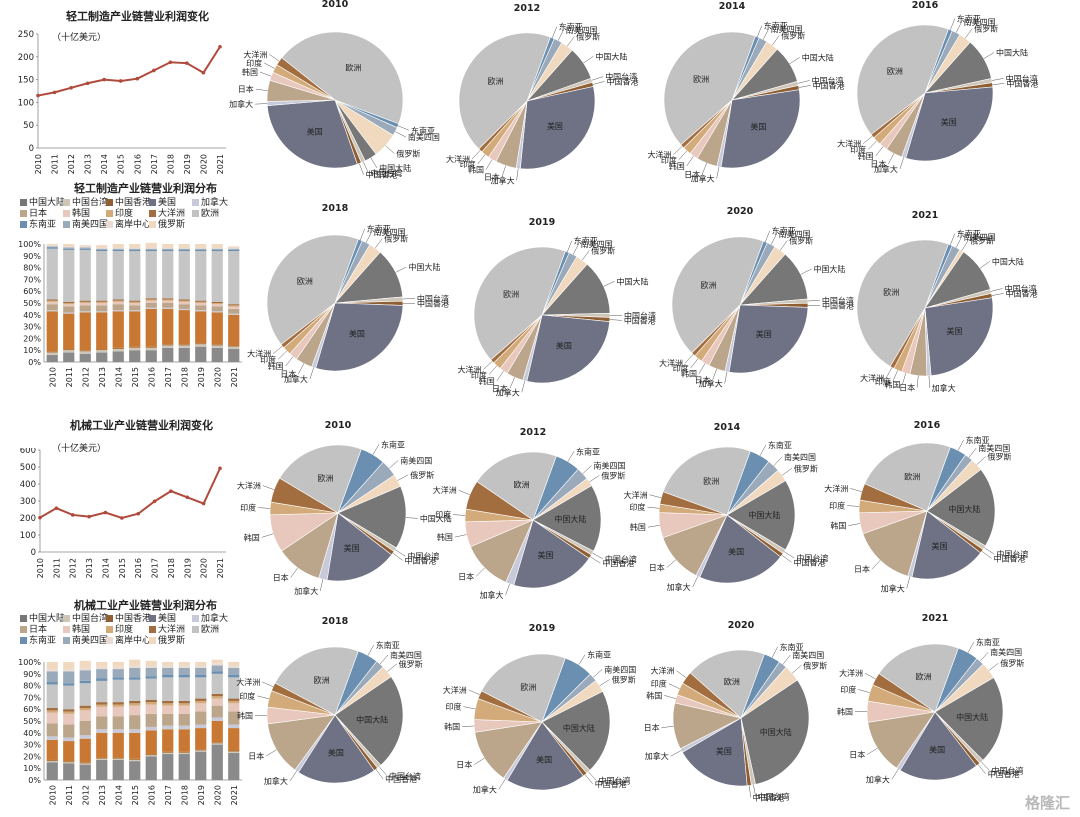  What do you see at coordinates (925, 5) in the screenshot?
I see `pie-title: 2016` at bounding box center [925, 5].